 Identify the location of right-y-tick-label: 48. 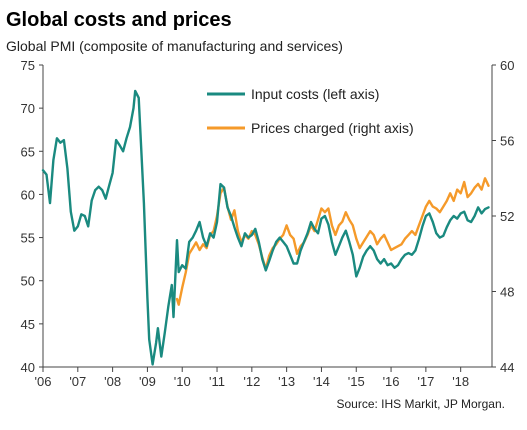
(507, 292).